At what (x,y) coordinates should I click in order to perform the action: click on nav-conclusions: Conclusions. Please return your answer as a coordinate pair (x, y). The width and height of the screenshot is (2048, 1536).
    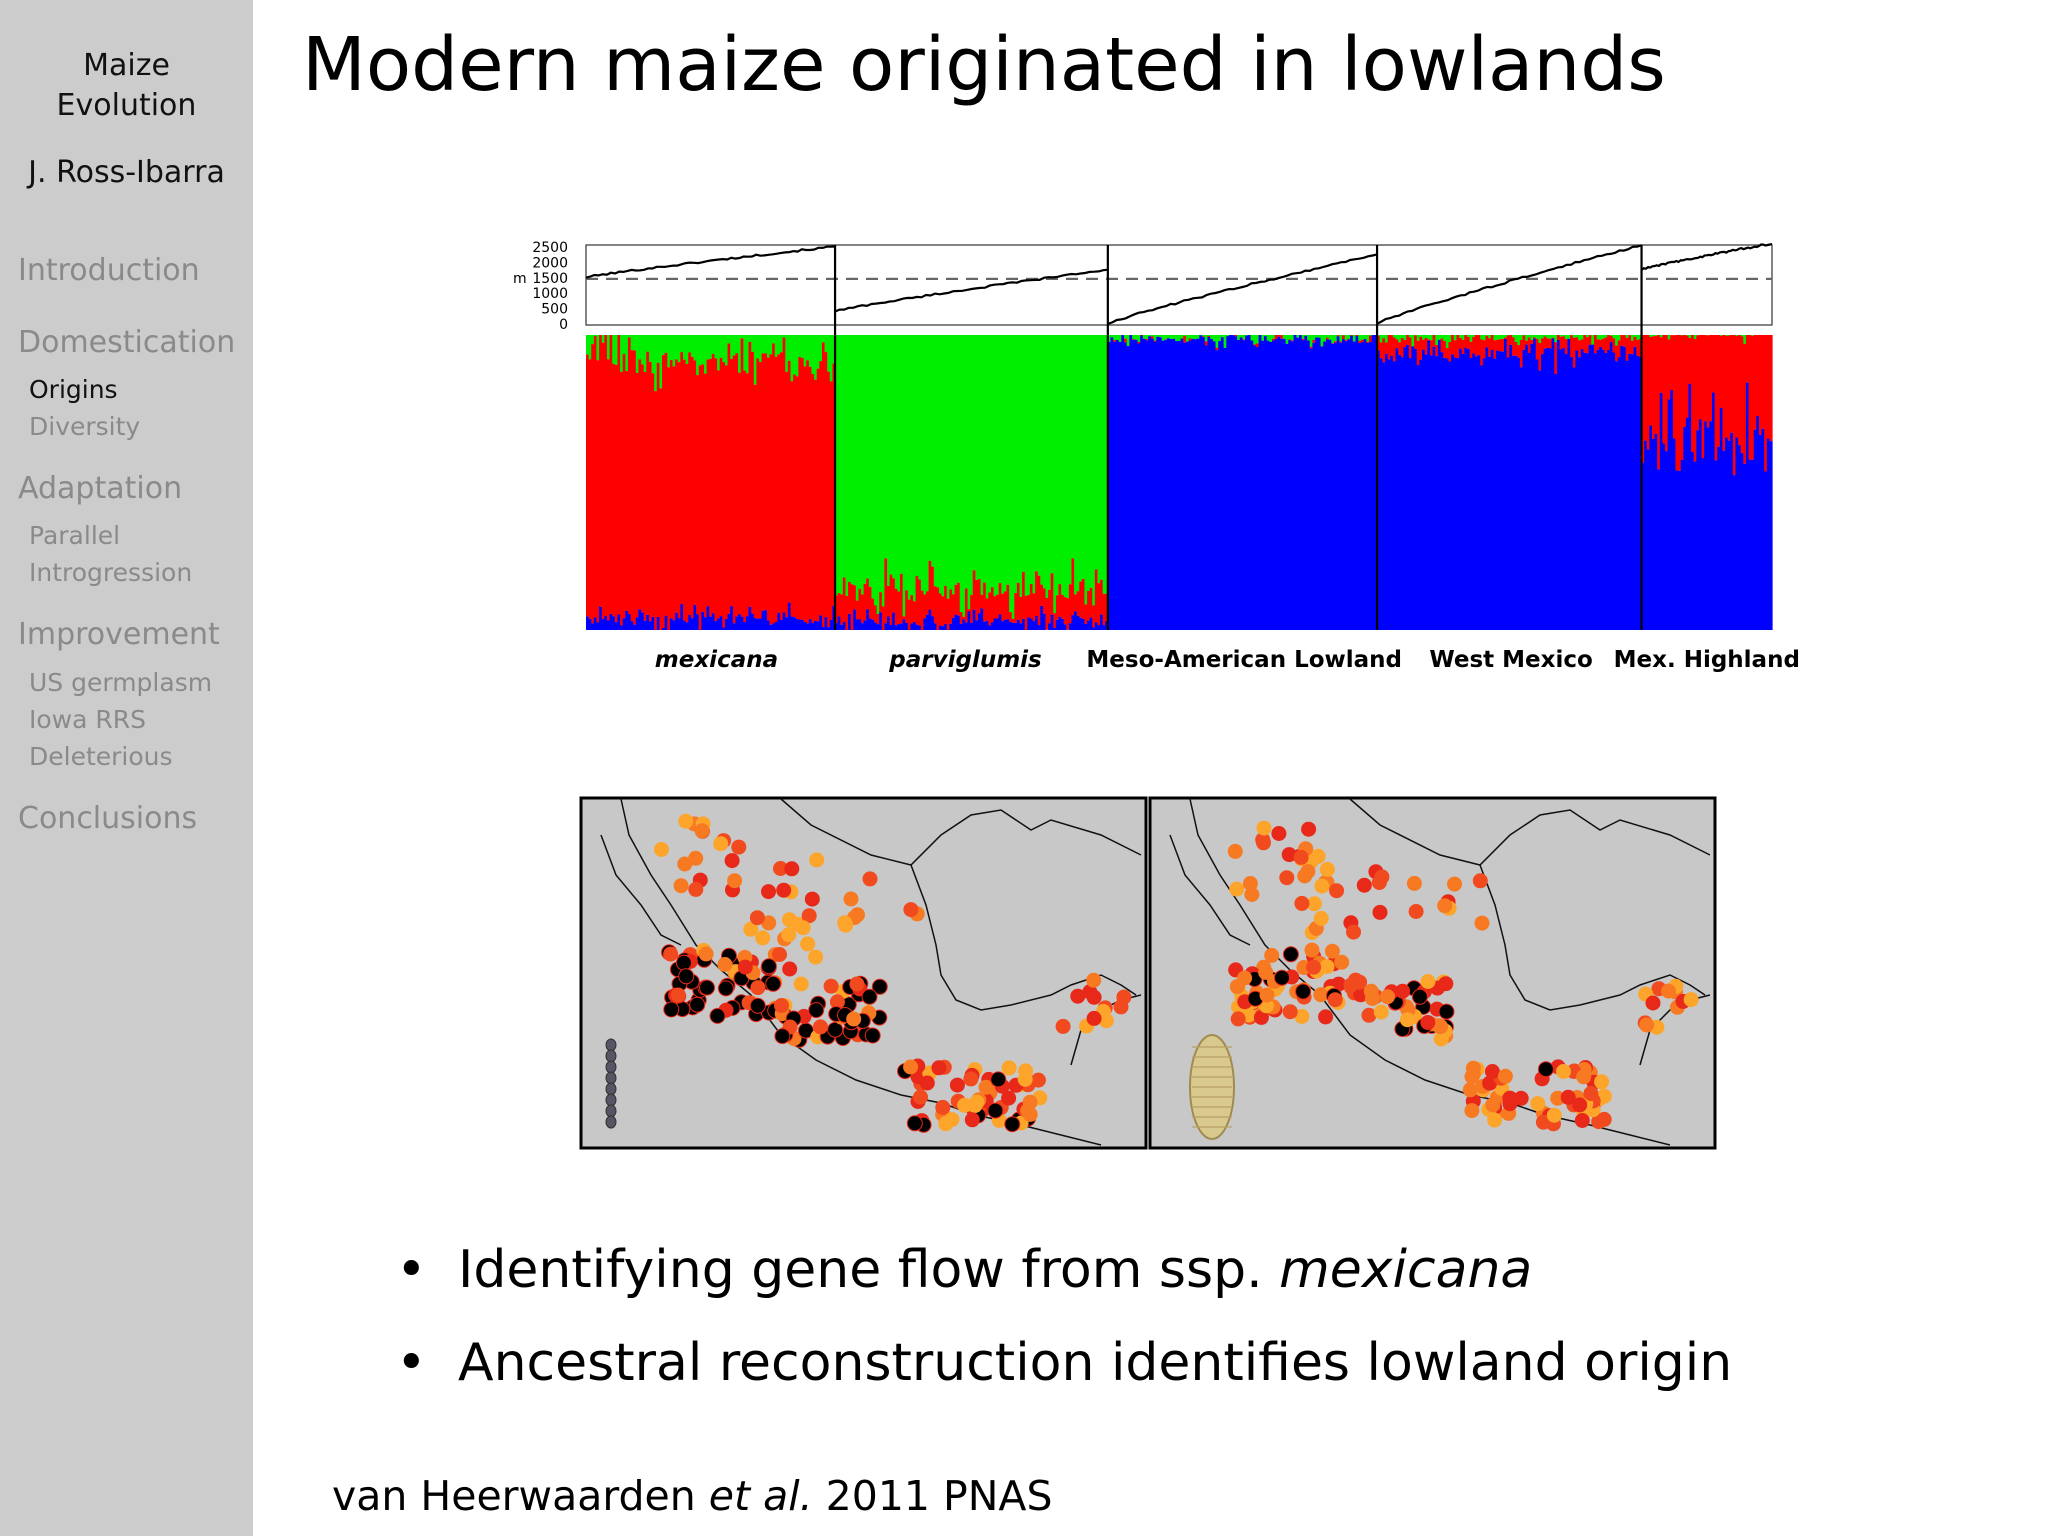
    Looking at the image, I should click on (108, 818).